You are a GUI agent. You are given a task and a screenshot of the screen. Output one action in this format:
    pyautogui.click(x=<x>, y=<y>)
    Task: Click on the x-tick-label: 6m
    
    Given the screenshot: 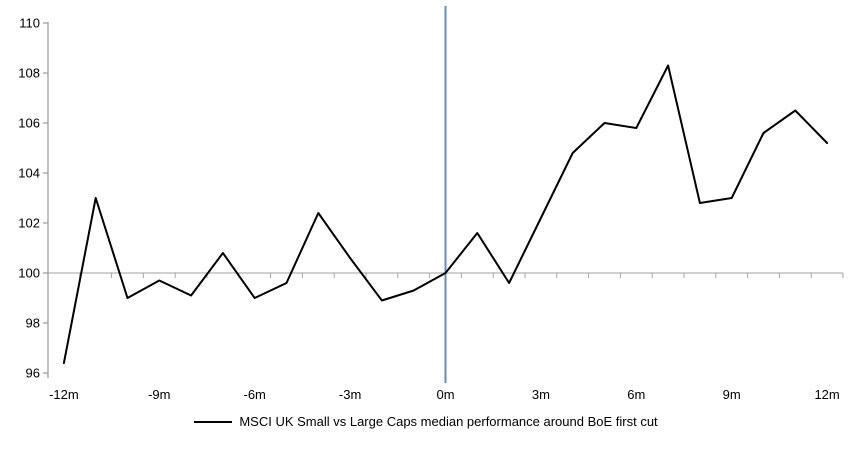 What is the action you would take?
    pyautogui.click(x=636, y=394)
    